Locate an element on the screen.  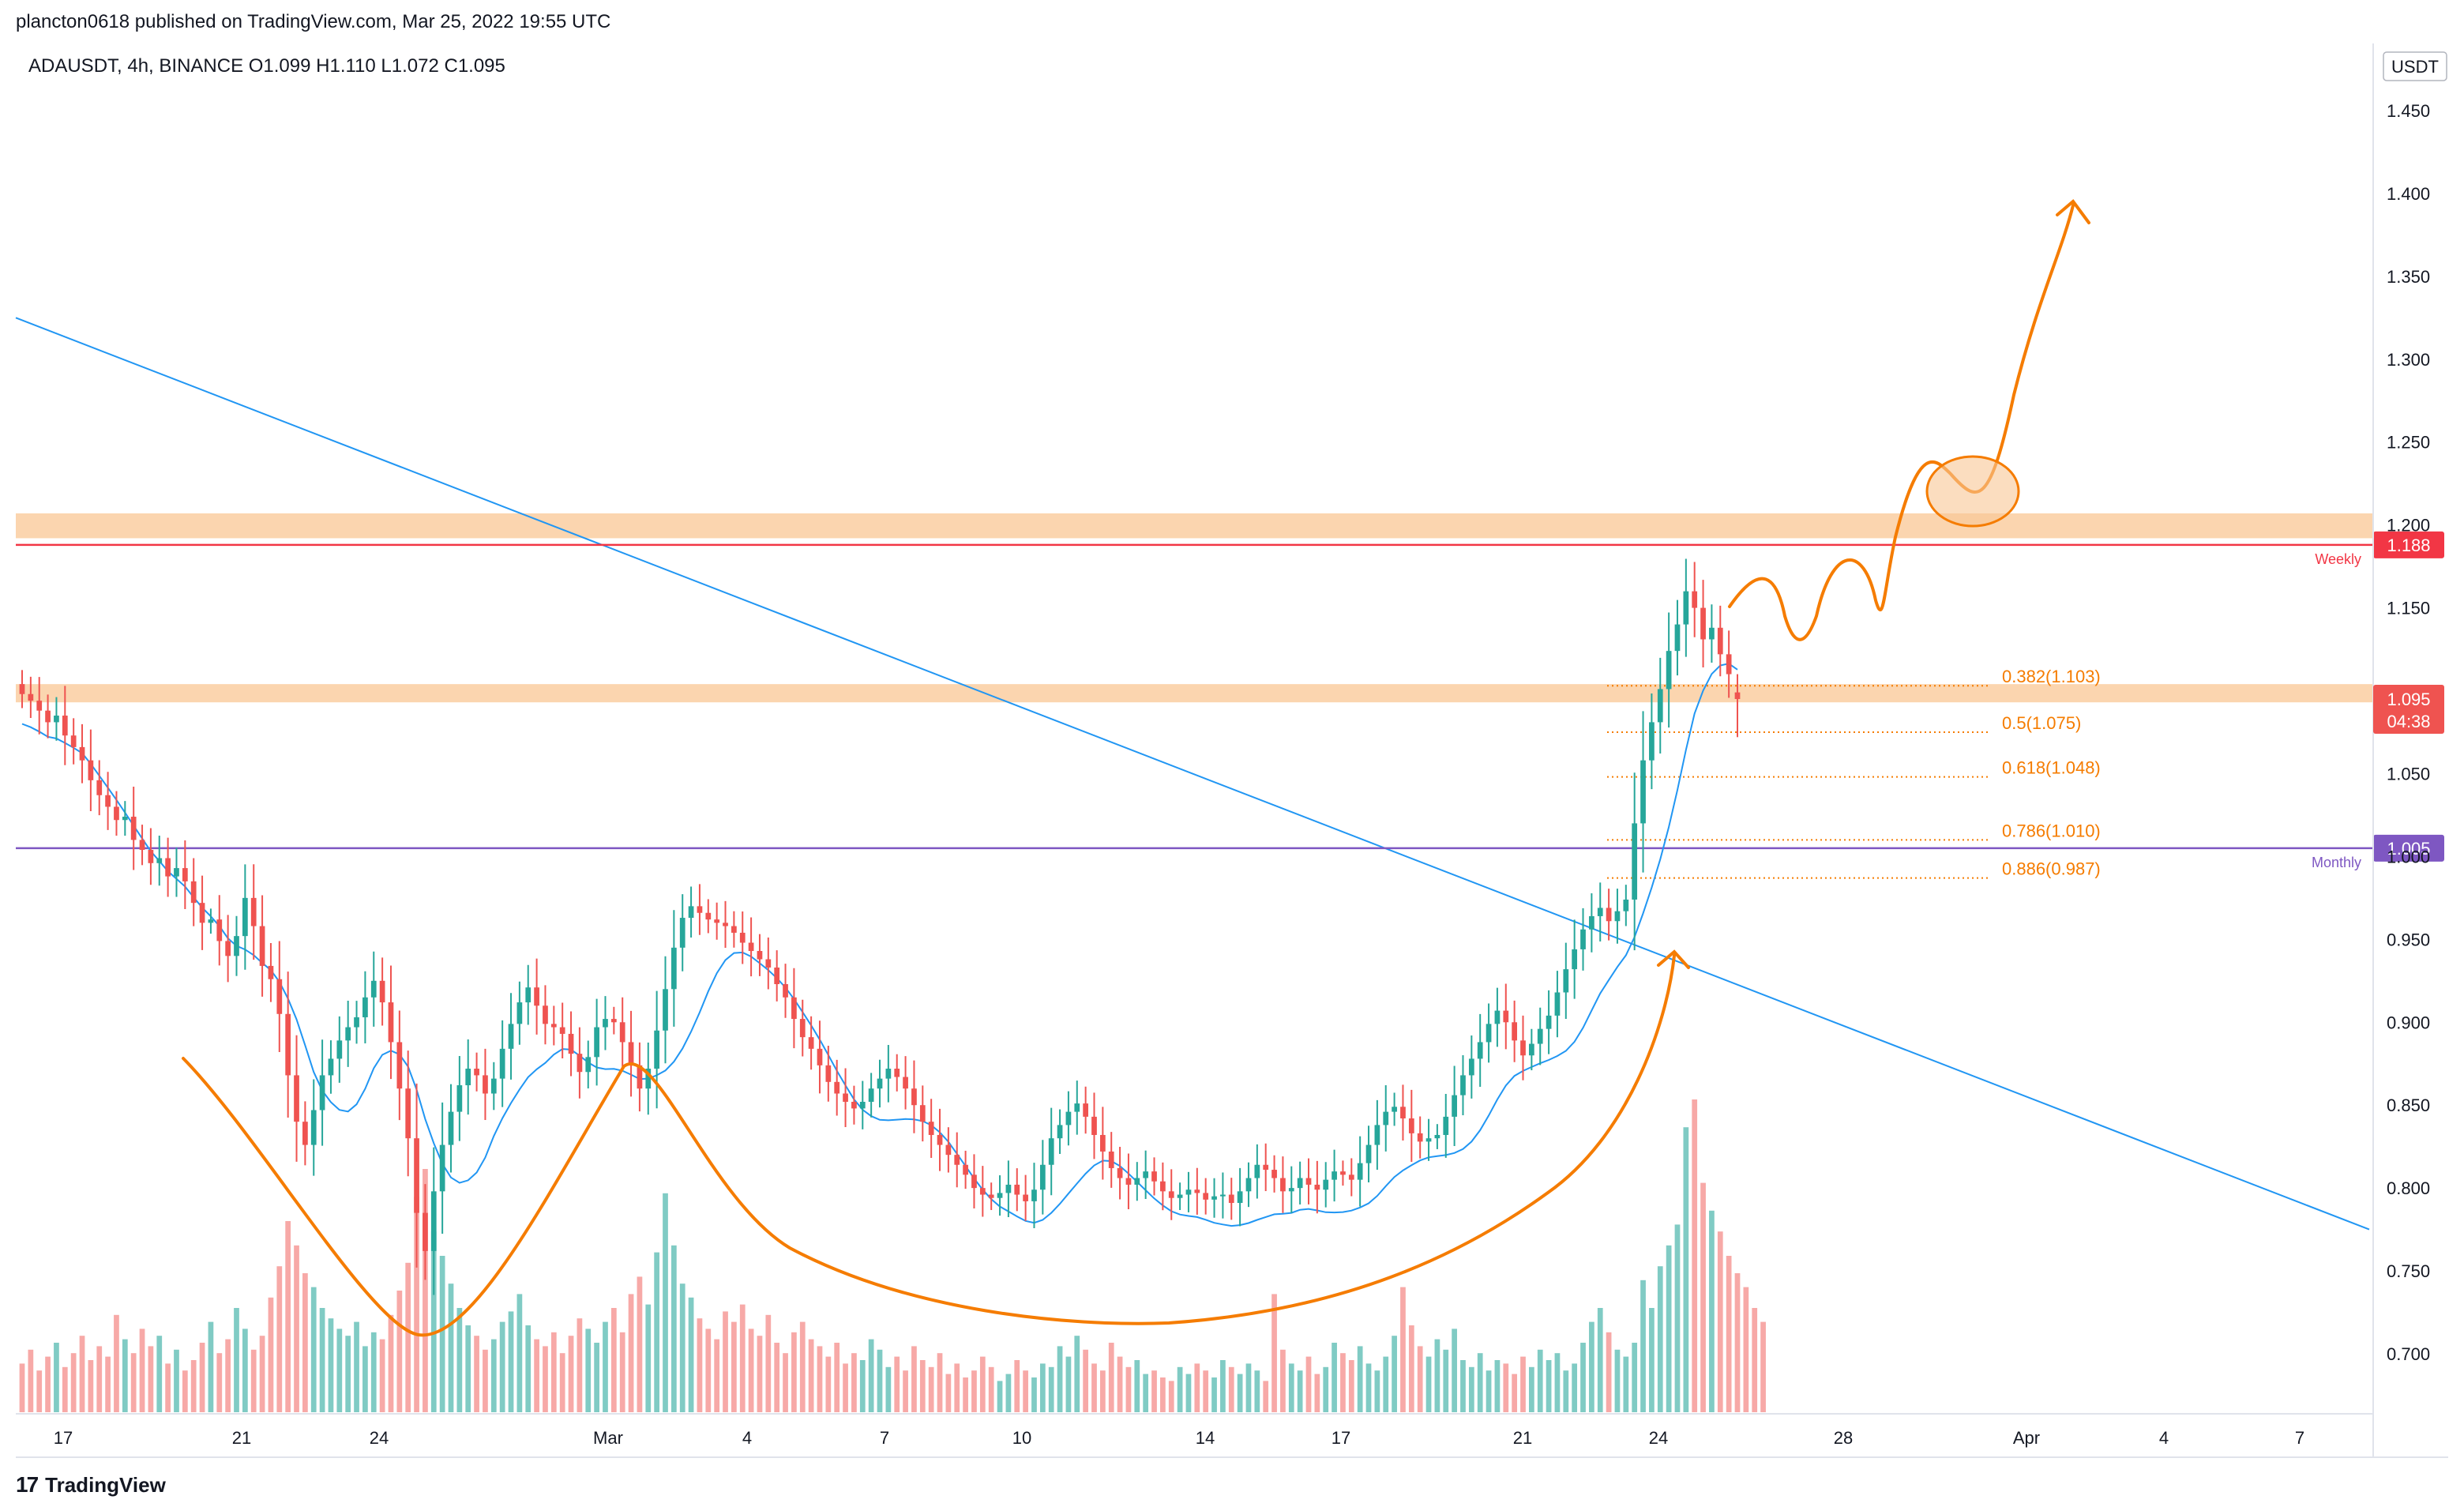
currency-button is located at coordinates (2415, 66).